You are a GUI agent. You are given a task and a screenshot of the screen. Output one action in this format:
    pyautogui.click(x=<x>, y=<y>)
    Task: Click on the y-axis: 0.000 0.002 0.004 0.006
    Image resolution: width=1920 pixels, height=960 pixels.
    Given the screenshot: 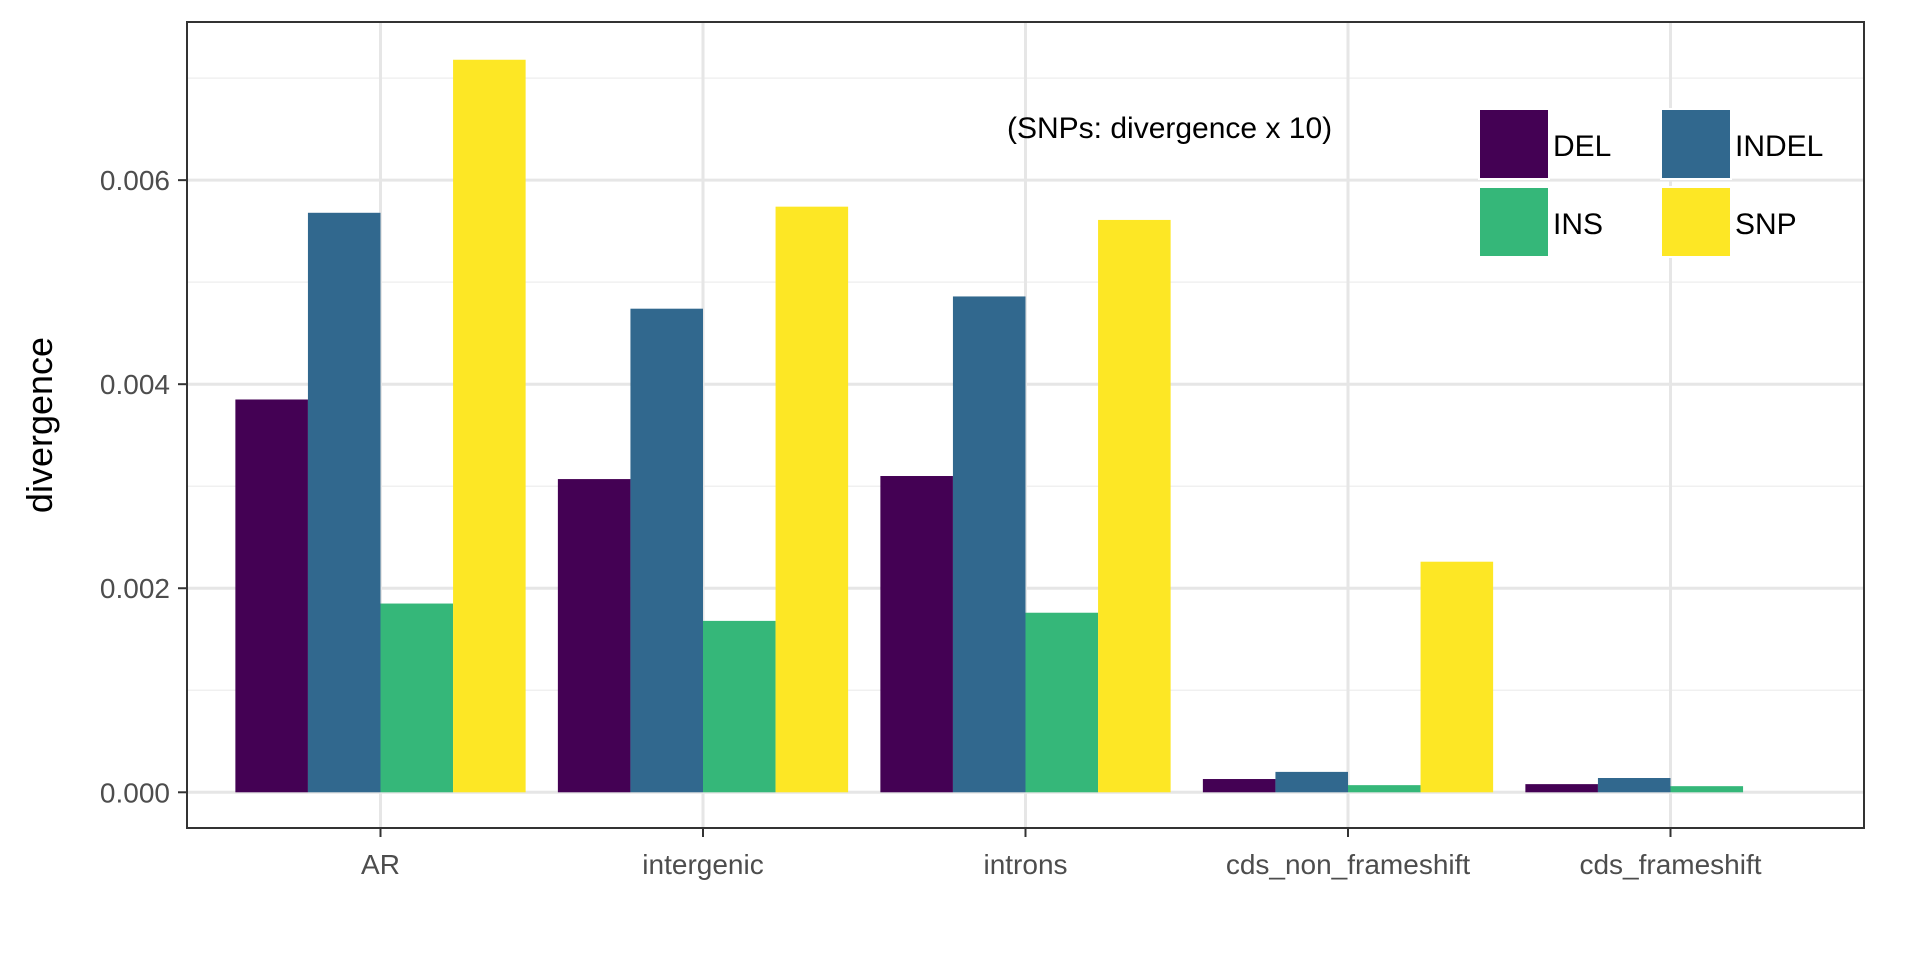 What is the action you would take?
    pyautogui.click(x=143, y=486)
    